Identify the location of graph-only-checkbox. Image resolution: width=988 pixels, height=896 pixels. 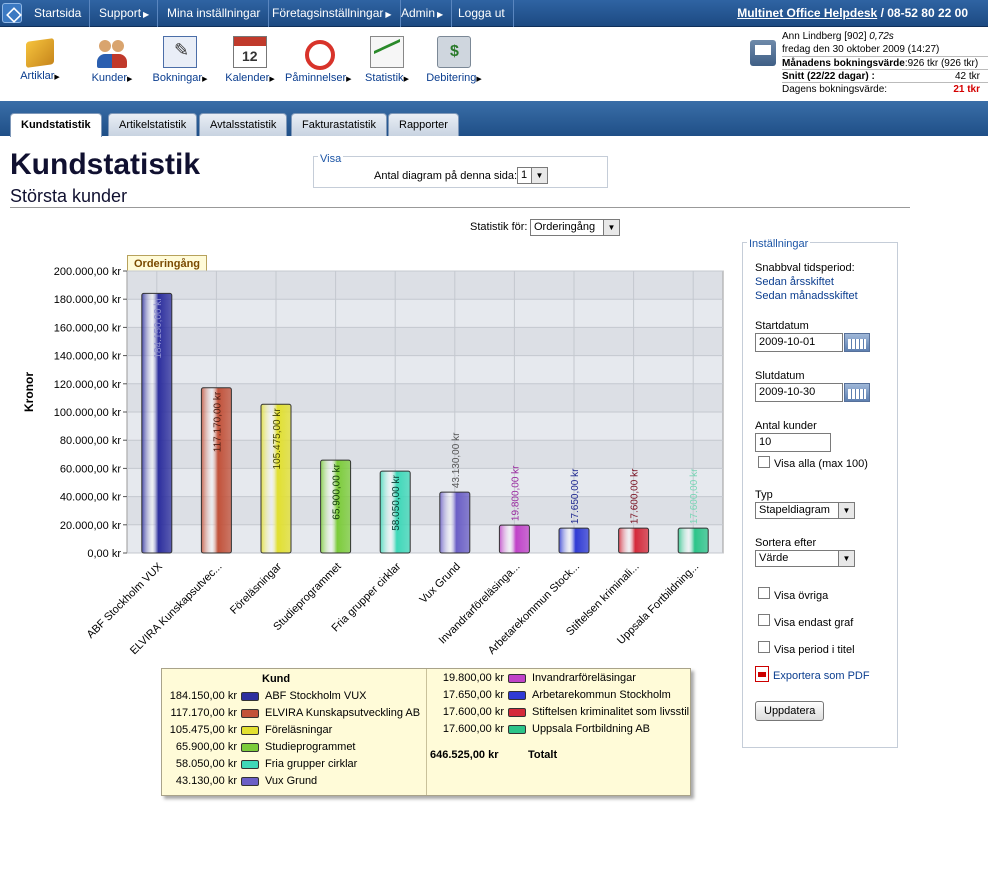
(764, 620).